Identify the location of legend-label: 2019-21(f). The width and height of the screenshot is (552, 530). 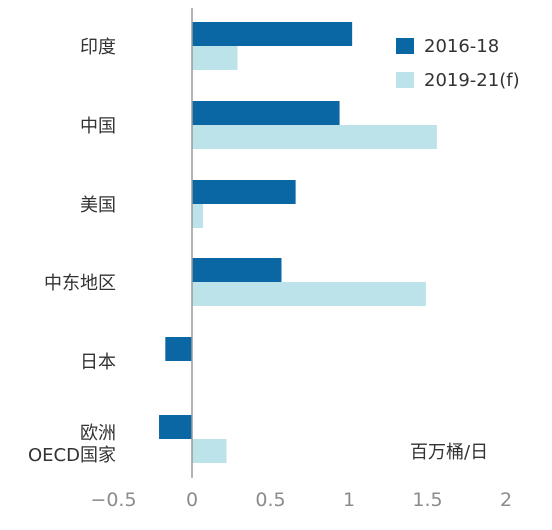
(472, 80).